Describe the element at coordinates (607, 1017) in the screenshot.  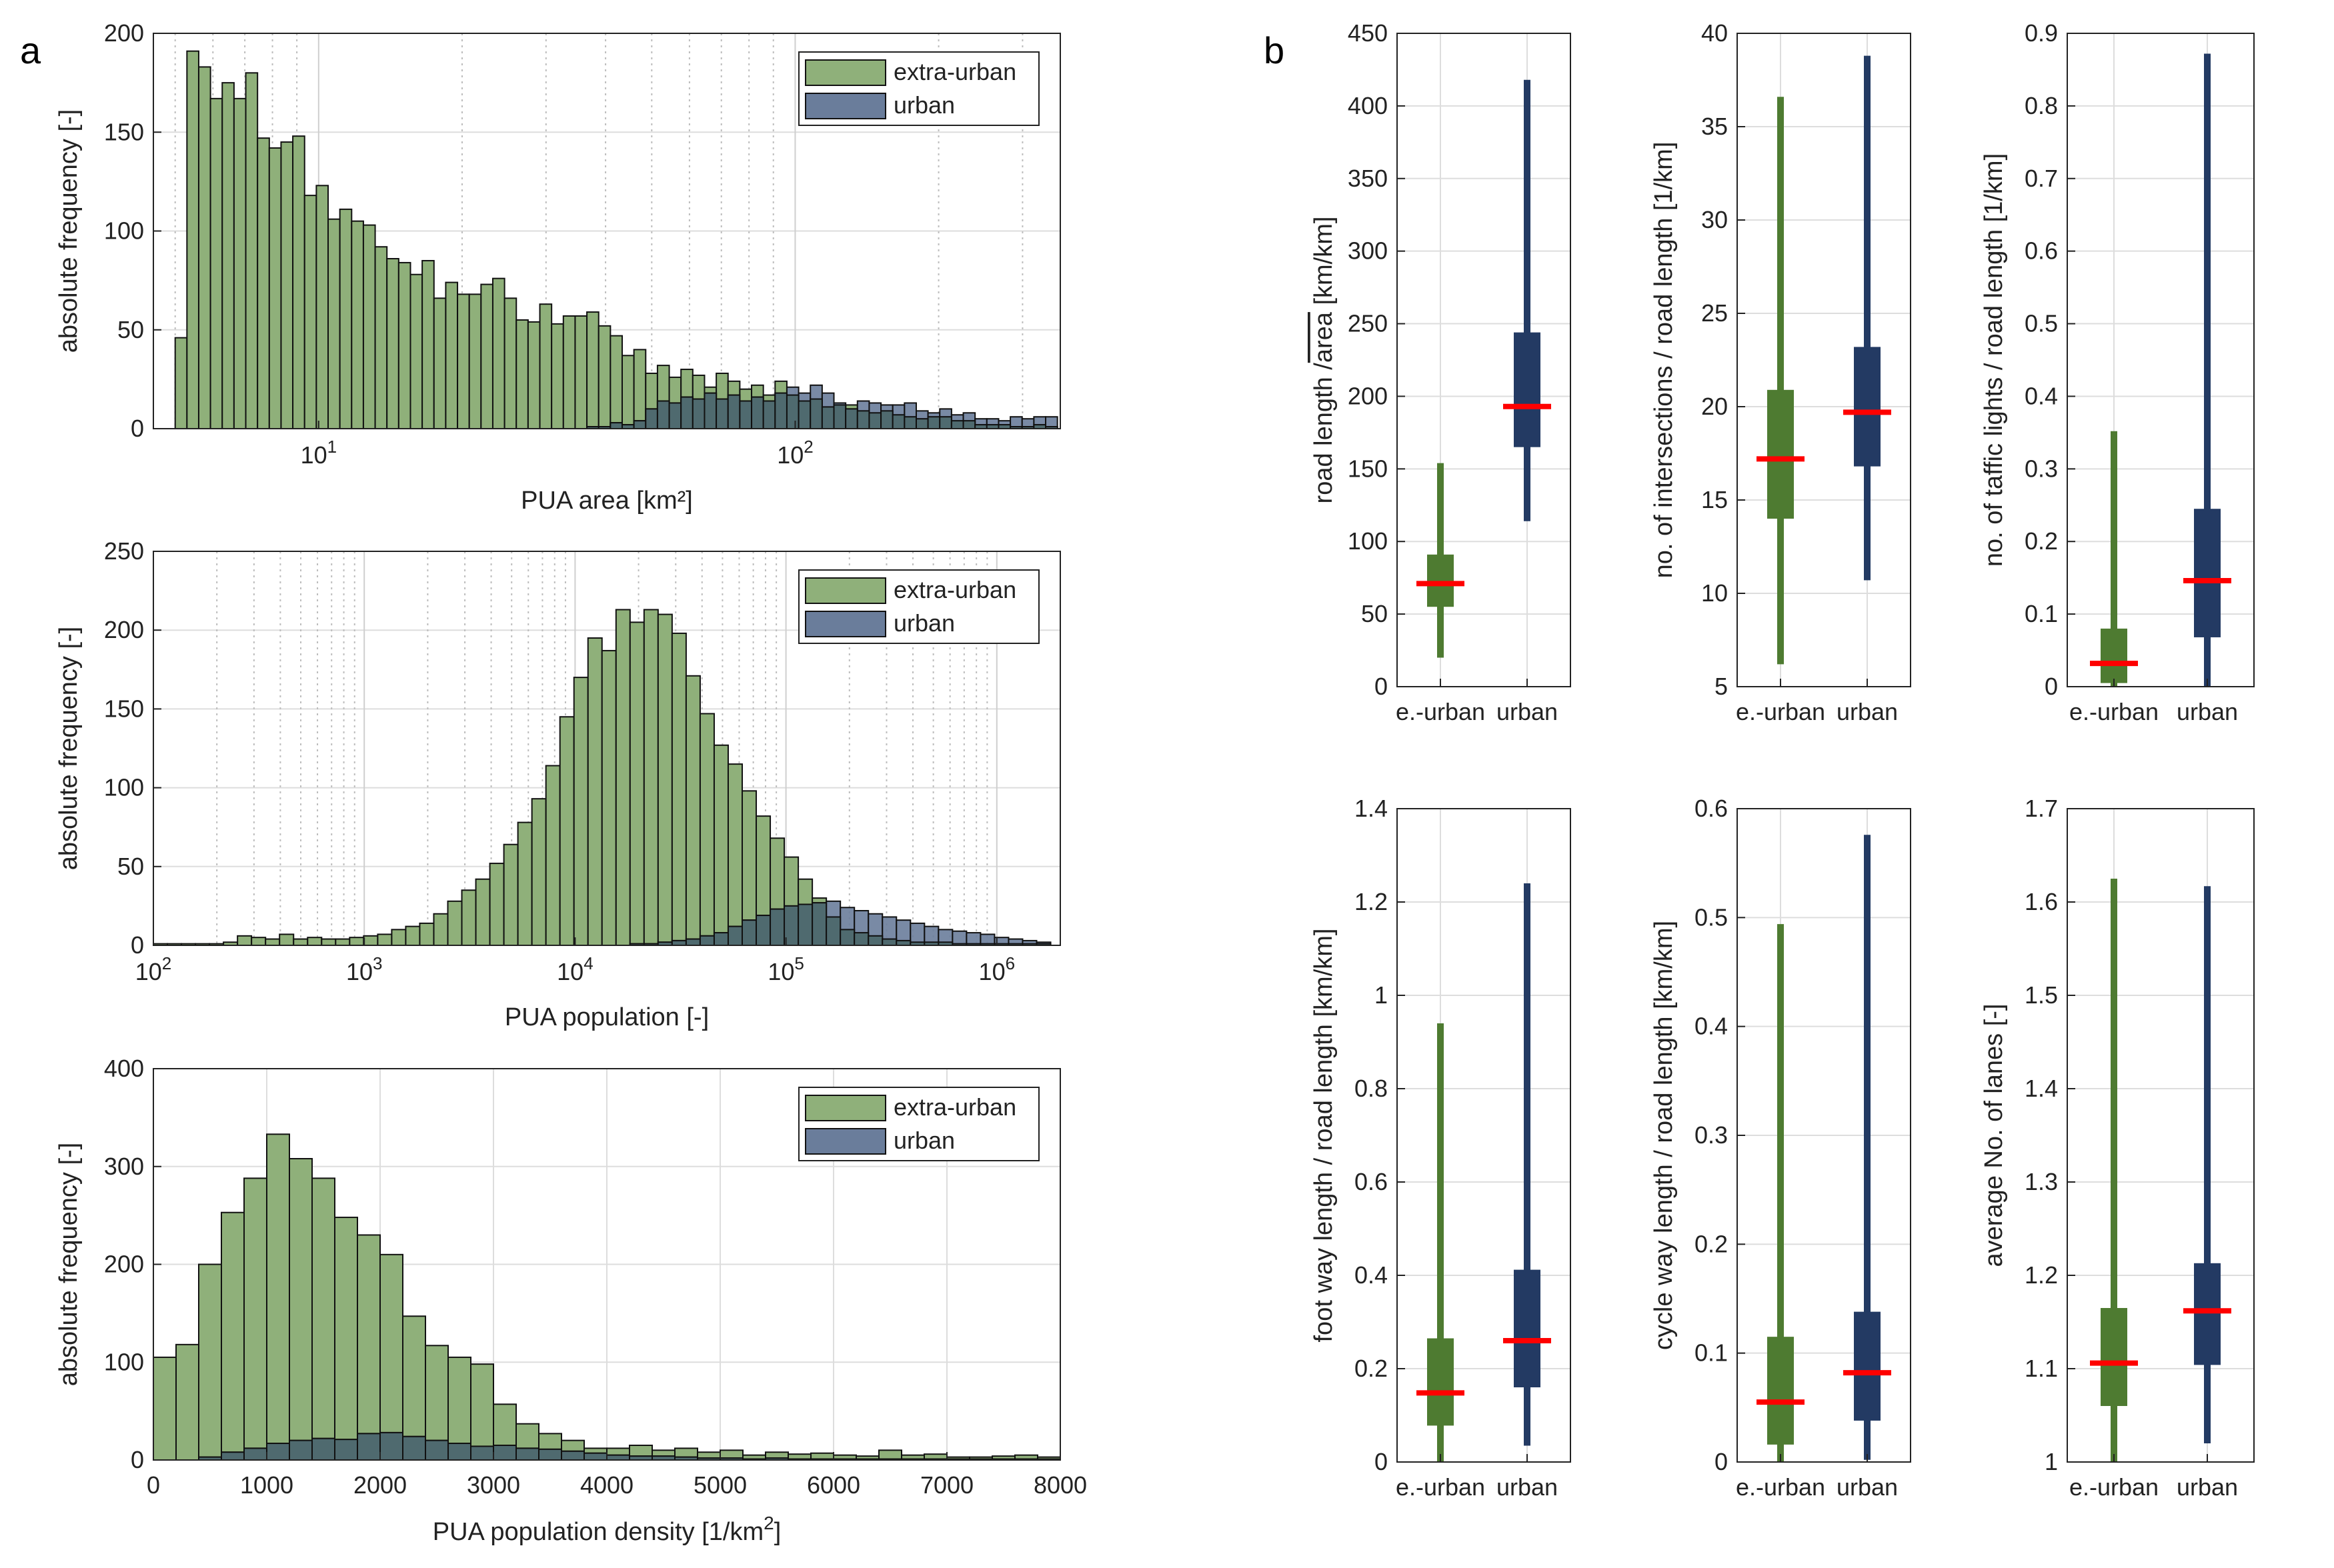
I see `x-axis-label: PUA population [-]` at that location.